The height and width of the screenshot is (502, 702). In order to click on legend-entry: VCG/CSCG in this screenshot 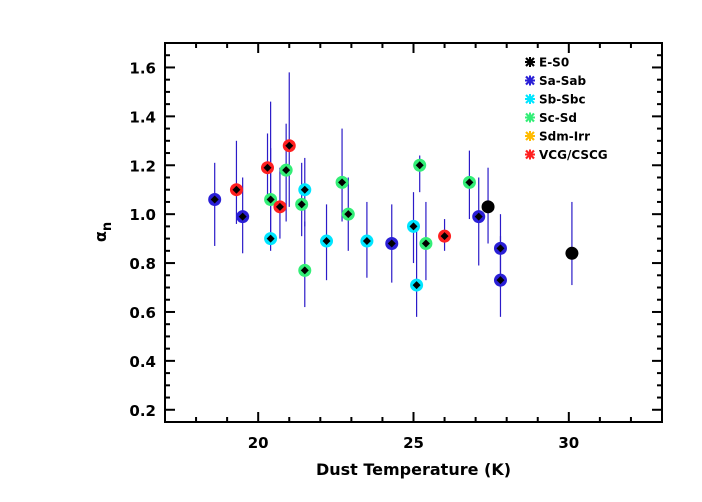, I will do `click(566, 155)`.